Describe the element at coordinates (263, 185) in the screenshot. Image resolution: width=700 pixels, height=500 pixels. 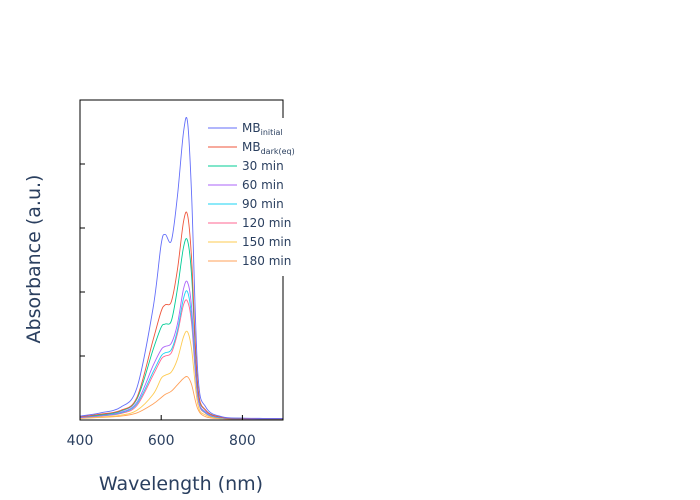
I see `legend-label: 60 min` at that location.